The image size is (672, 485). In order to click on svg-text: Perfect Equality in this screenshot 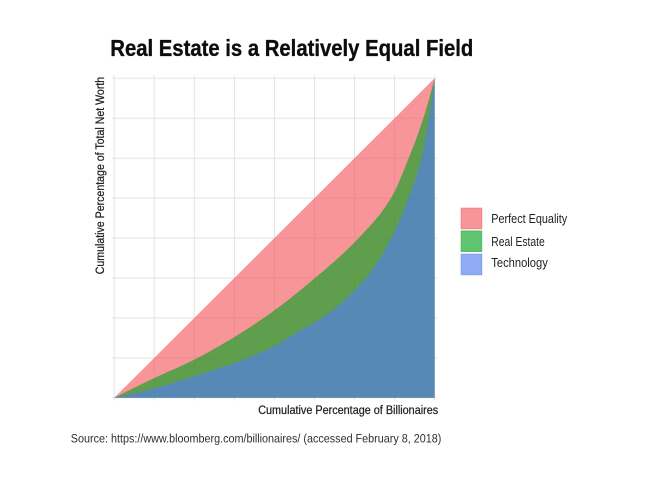, I will do `click(529, 219)`.